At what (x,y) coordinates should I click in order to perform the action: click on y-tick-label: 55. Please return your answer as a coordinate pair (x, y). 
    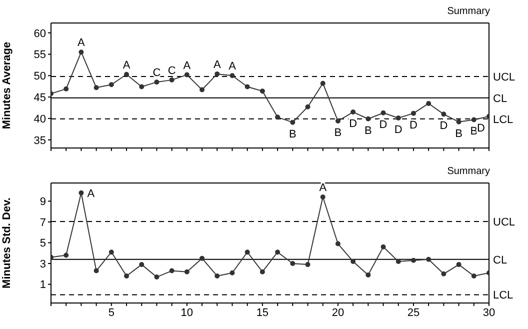
    Looking at the image, I should click on (40, 55).